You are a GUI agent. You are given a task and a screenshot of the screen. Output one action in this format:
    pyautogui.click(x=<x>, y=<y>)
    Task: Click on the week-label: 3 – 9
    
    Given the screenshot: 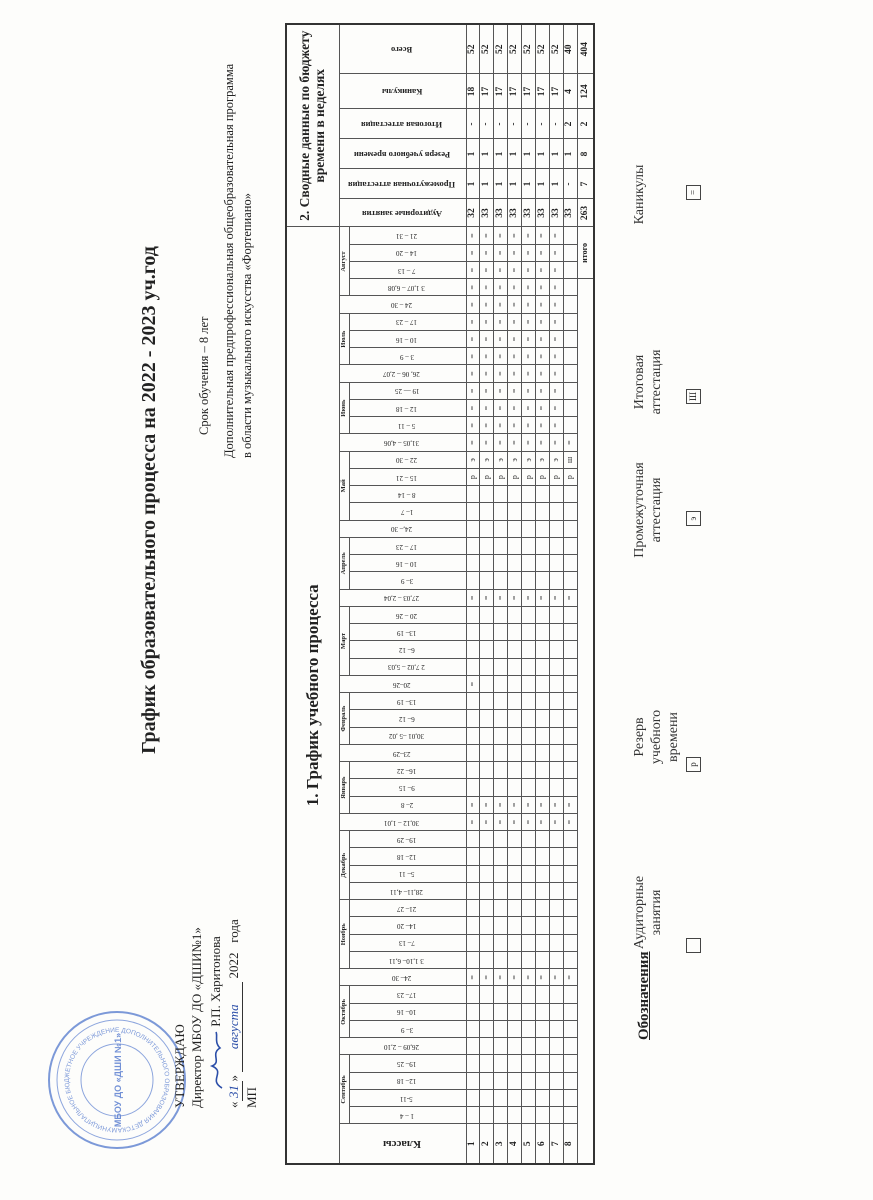 What is the action you would take?
    pyautogui.click(x=406, y=356)
    